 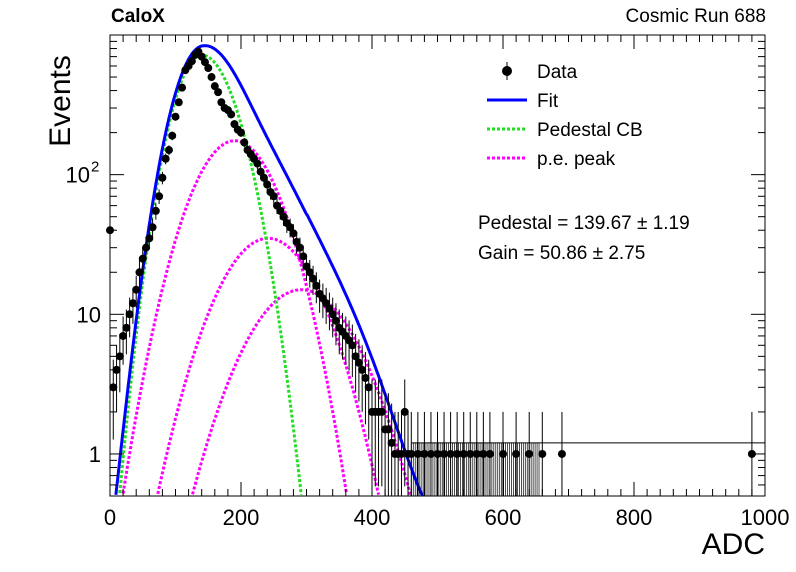 What do you see at coordinates (565, 116) in the screenshot?
I see `legend: Data Fit Pedestal CB p.e. peak` at bounding box center [565, 116].